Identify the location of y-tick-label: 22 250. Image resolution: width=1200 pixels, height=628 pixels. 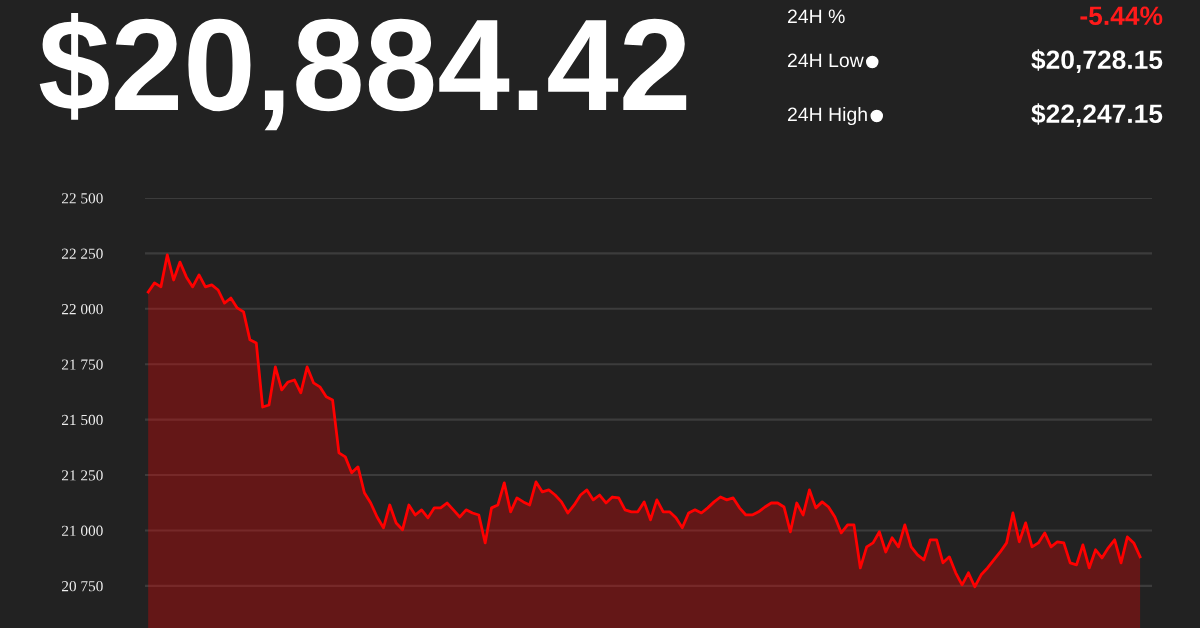
(82, 253).